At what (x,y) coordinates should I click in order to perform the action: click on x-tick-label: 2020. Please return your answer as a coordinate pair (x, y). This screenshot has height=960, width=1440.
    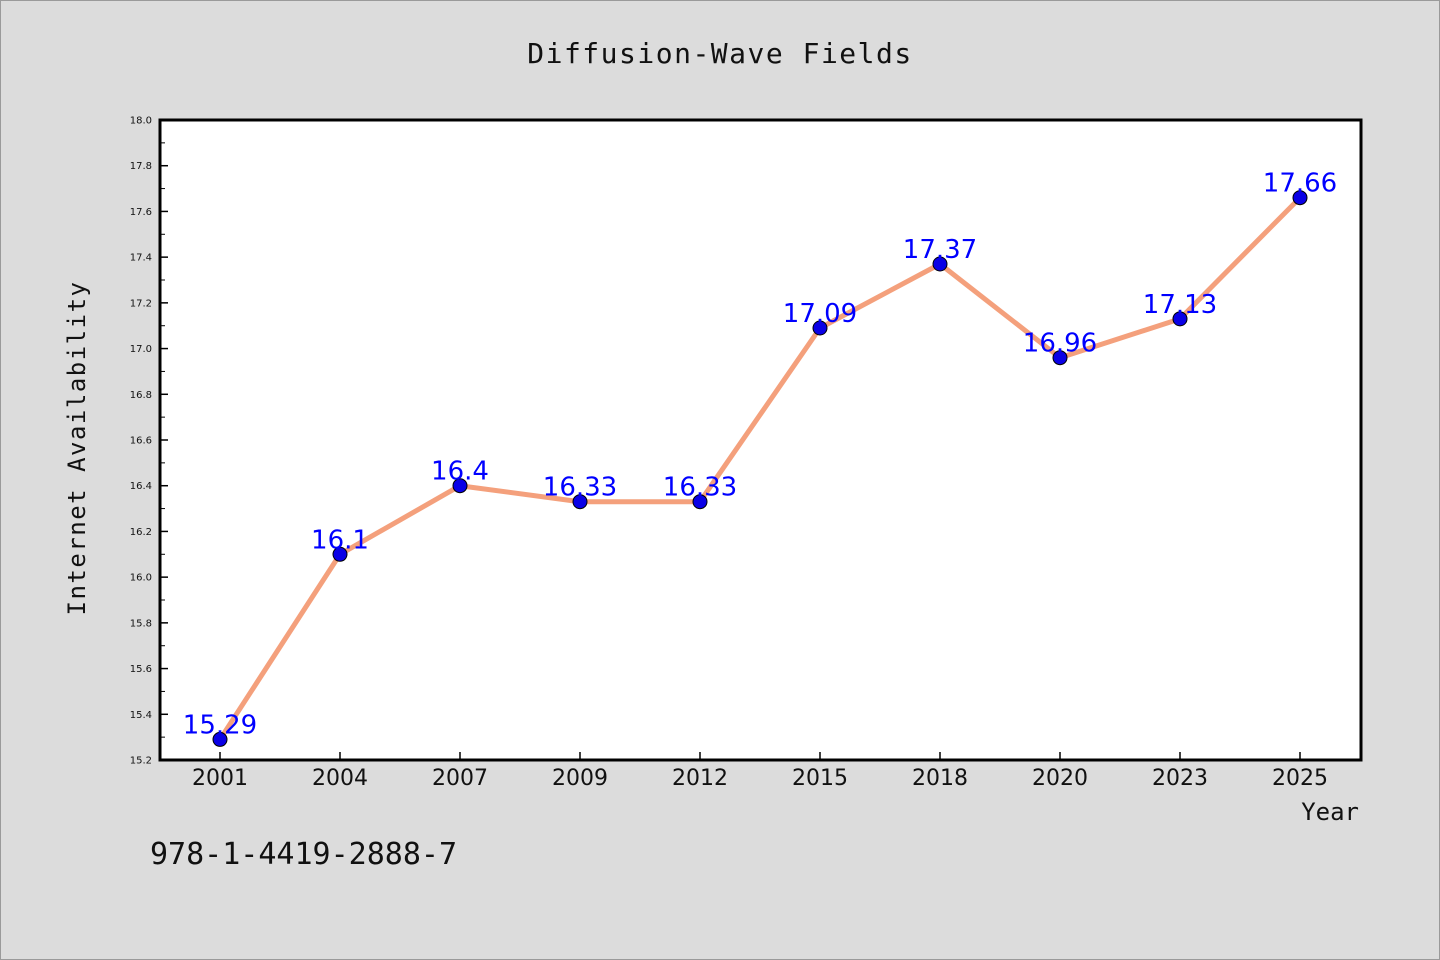
    Looking at the image, I should click on (1060, 778).